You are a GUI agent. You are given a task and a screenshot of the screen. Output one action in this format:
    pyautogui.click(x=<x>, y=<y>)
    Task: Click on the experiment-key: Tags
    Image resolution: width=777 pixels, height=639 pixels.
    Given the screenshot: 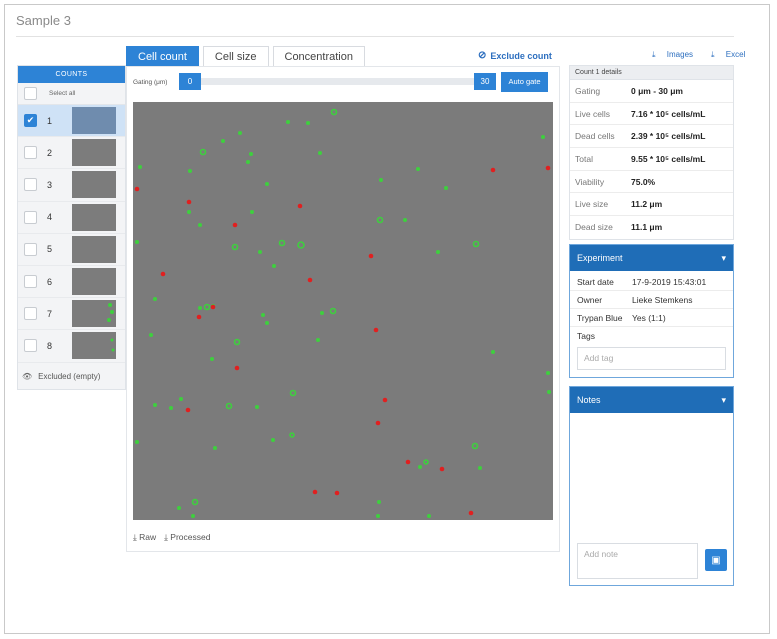 What is the action you would take?
    pyautogui.click(x=586, y=336)
    